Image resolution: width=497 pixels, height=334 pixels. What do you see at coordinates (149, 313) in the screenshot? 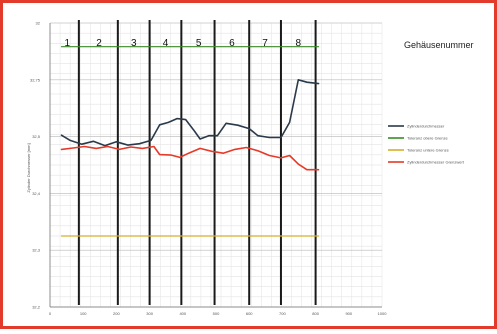
I see `x-tick-label: 300` at bounding box center [149, 313].